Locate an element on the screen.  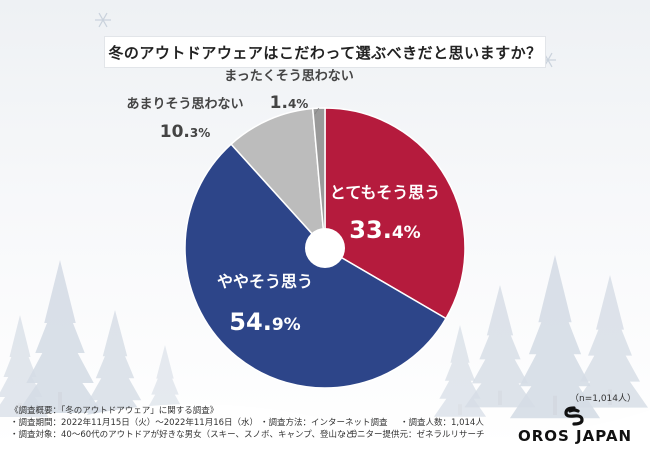
slice-value-label: 33.4% is located at coordinates (384, 230).